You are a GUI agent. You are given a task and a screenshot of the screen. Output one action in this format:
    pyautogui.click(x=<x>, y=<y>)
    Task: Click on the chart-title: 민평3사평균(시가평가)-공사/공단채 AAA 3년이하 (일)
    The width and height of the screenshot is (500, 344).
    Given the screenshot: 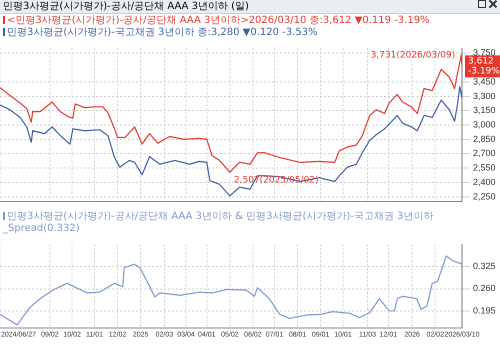 What is the action you would take?
    pyautogui.click(x=250, y=7)
    